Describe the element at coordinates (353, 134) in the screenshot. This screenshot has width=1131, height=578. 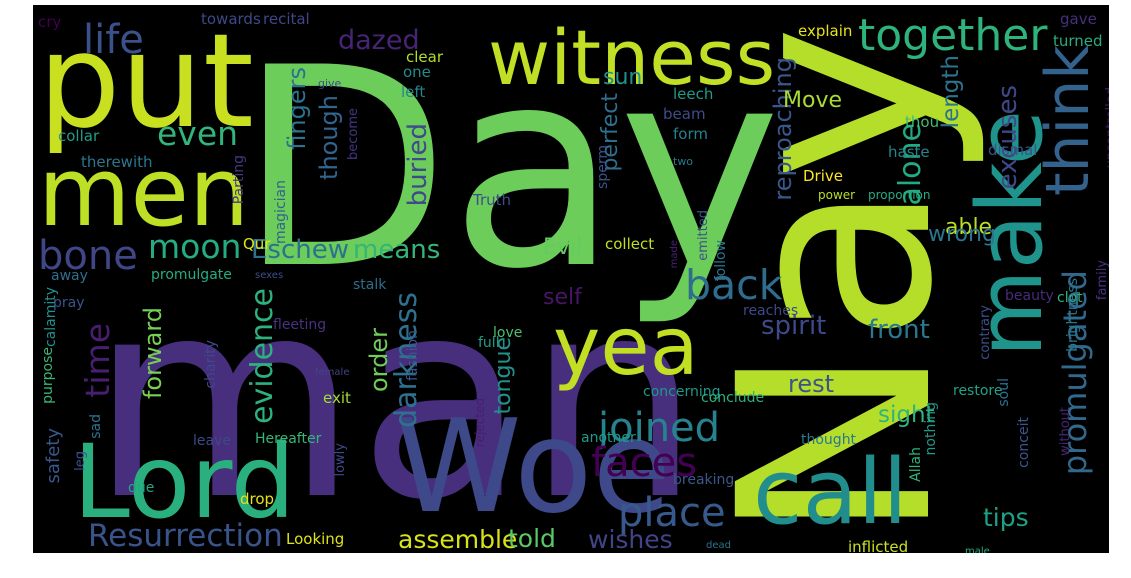
I see `word-become: become` at that location.